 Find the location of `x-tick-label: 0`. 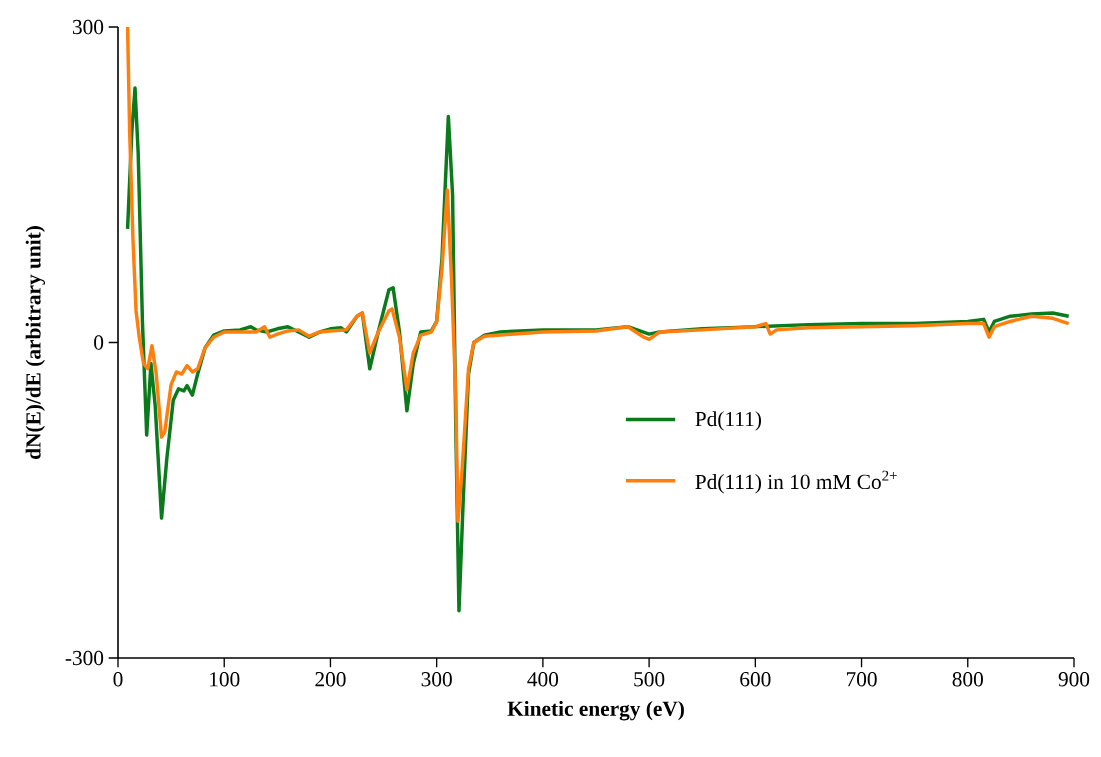

x-tick-label: 0 is located at coordinates (118, 679).